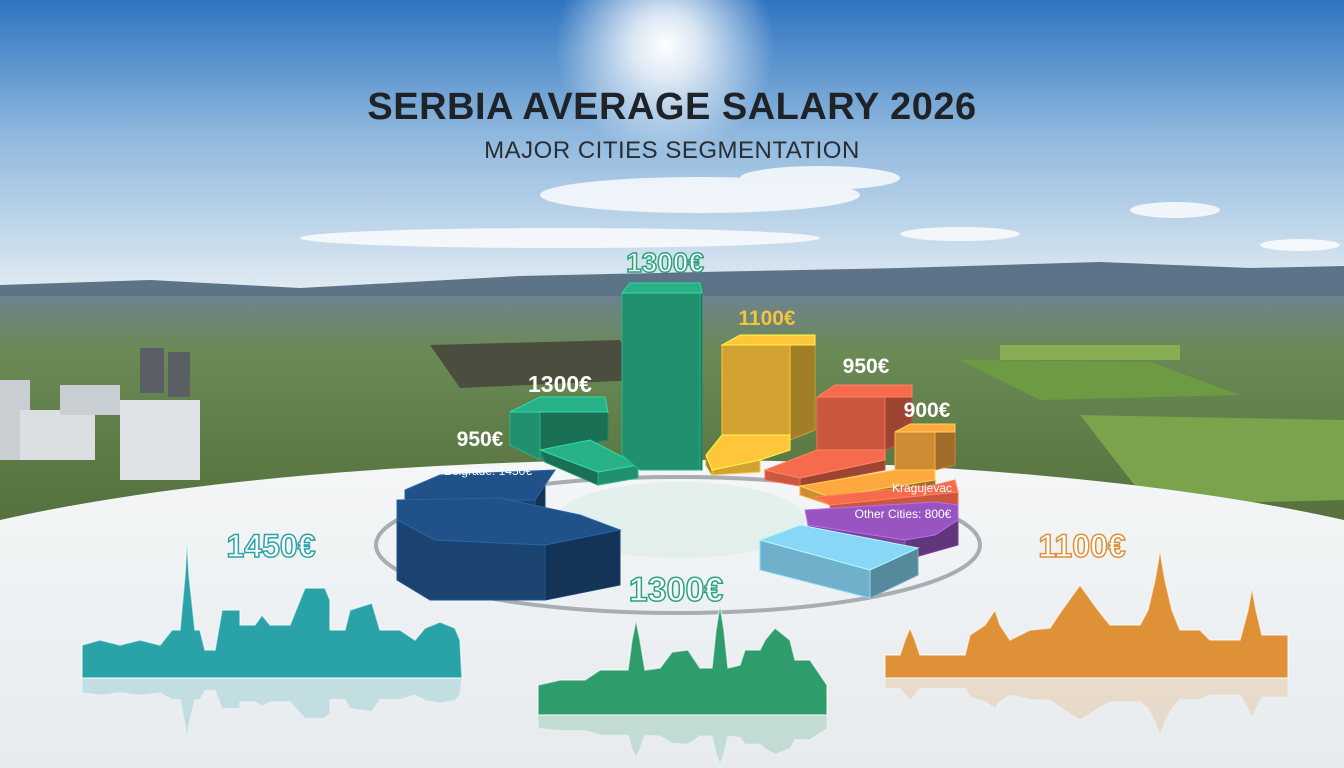 The width and height of the screenshot is (1344, 768). What do you see at coordinates (866, 366) in the screenshot?
I see `label-red: 950€` at bounding box center [866, 366].